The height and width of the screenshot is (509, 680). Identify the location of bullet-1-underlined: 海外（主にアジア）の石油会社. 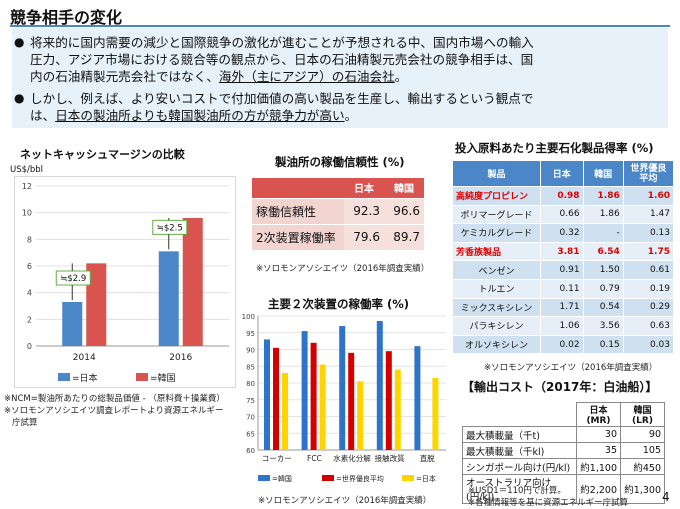
(306, 76).